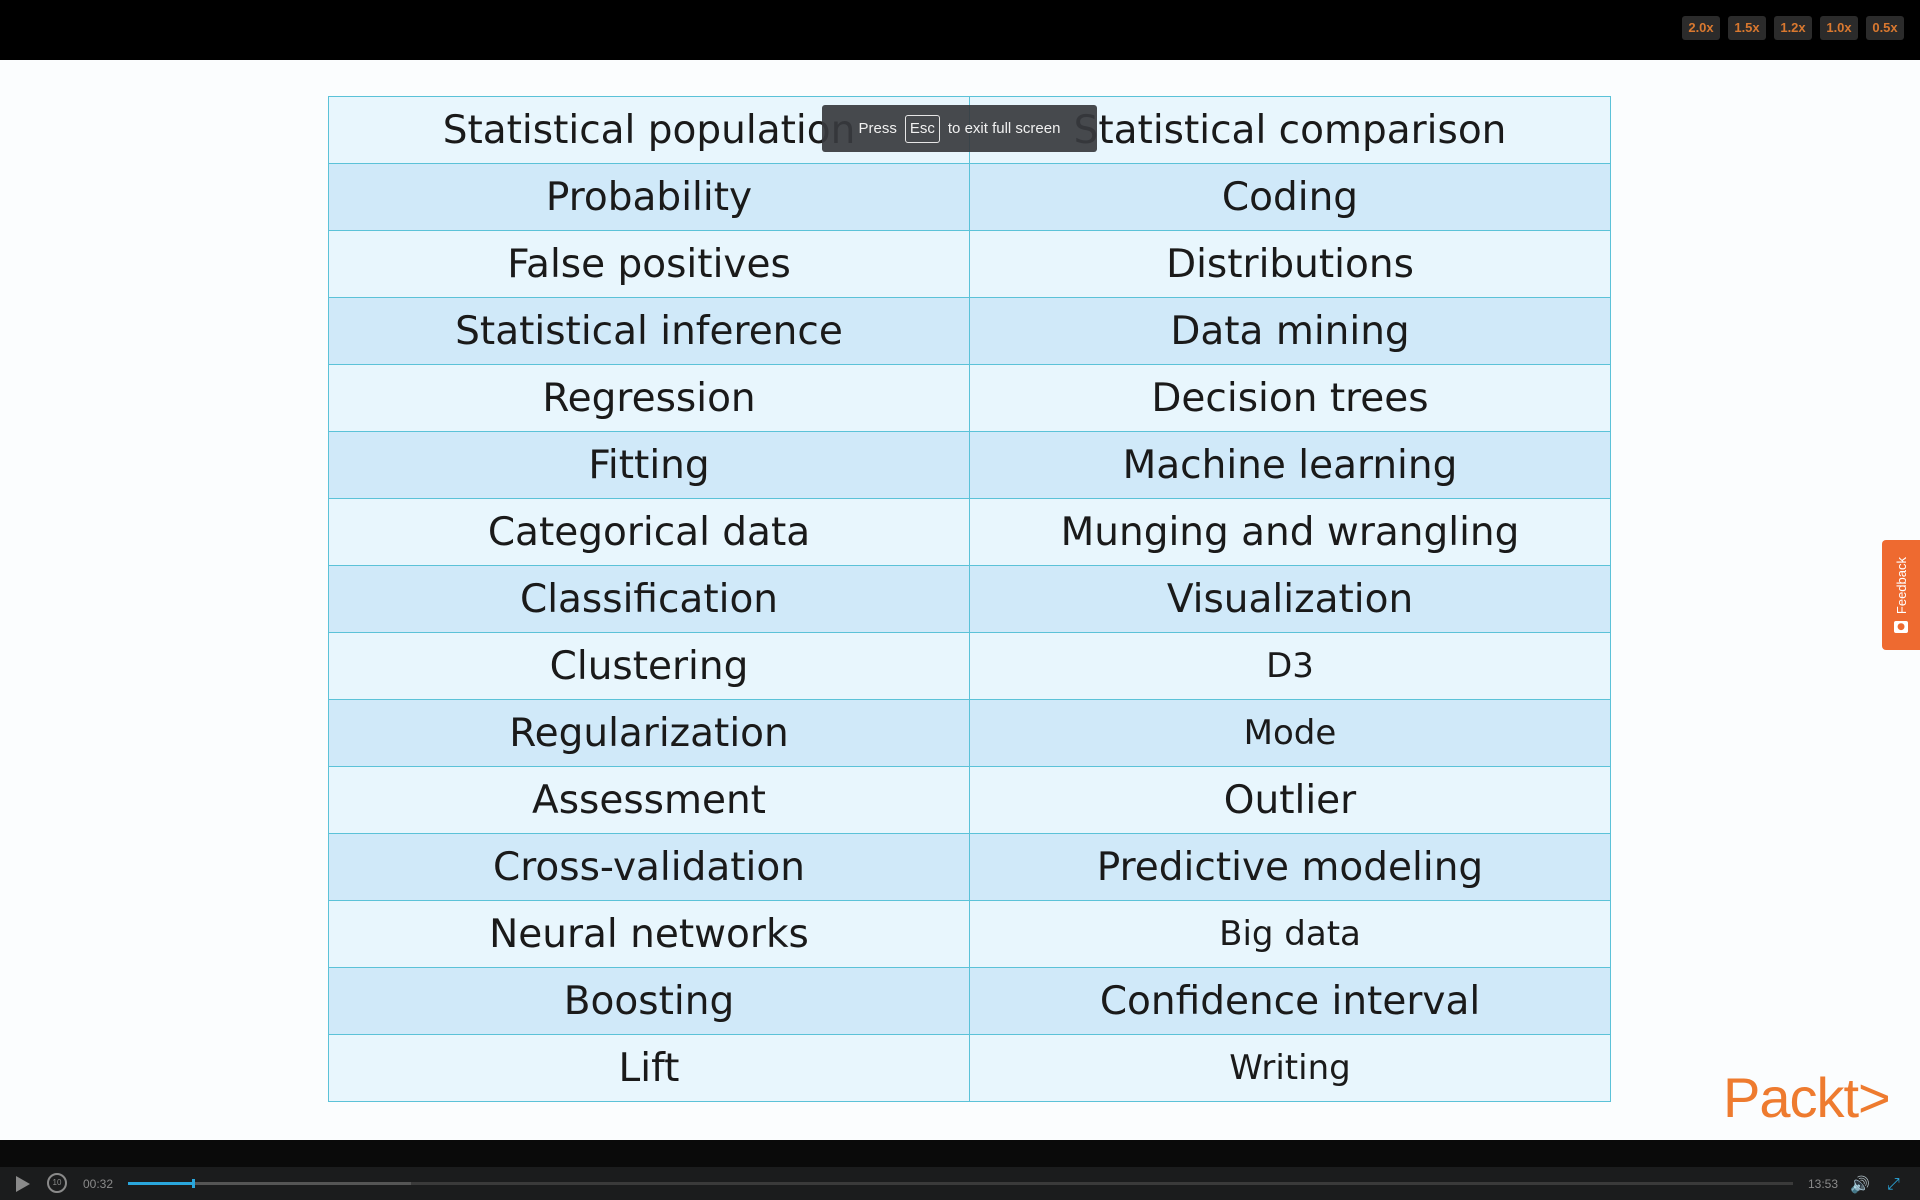 The height and width of the screenshot is (1200, 1920). What do you see at coordinates (1290, 666) in the screenshot?
I see `table-cell: D3` at bounding box center [1290, 666].